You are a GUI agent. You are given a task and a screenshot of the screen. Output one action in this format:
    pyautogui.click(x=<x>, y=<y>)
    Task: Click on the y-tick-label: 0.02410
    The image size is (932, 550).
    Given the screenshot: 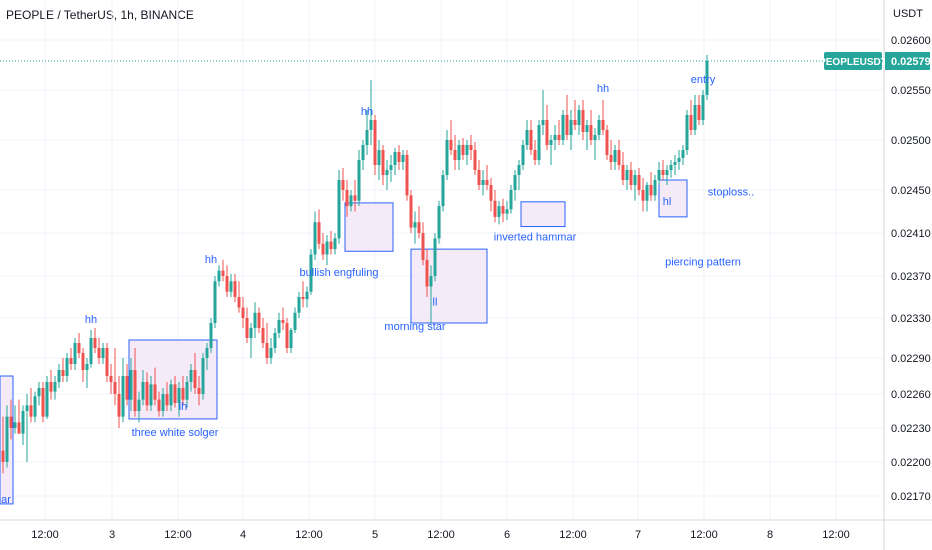 What is the action you would take?
    pyautogui.click(x=911, y=234)
    